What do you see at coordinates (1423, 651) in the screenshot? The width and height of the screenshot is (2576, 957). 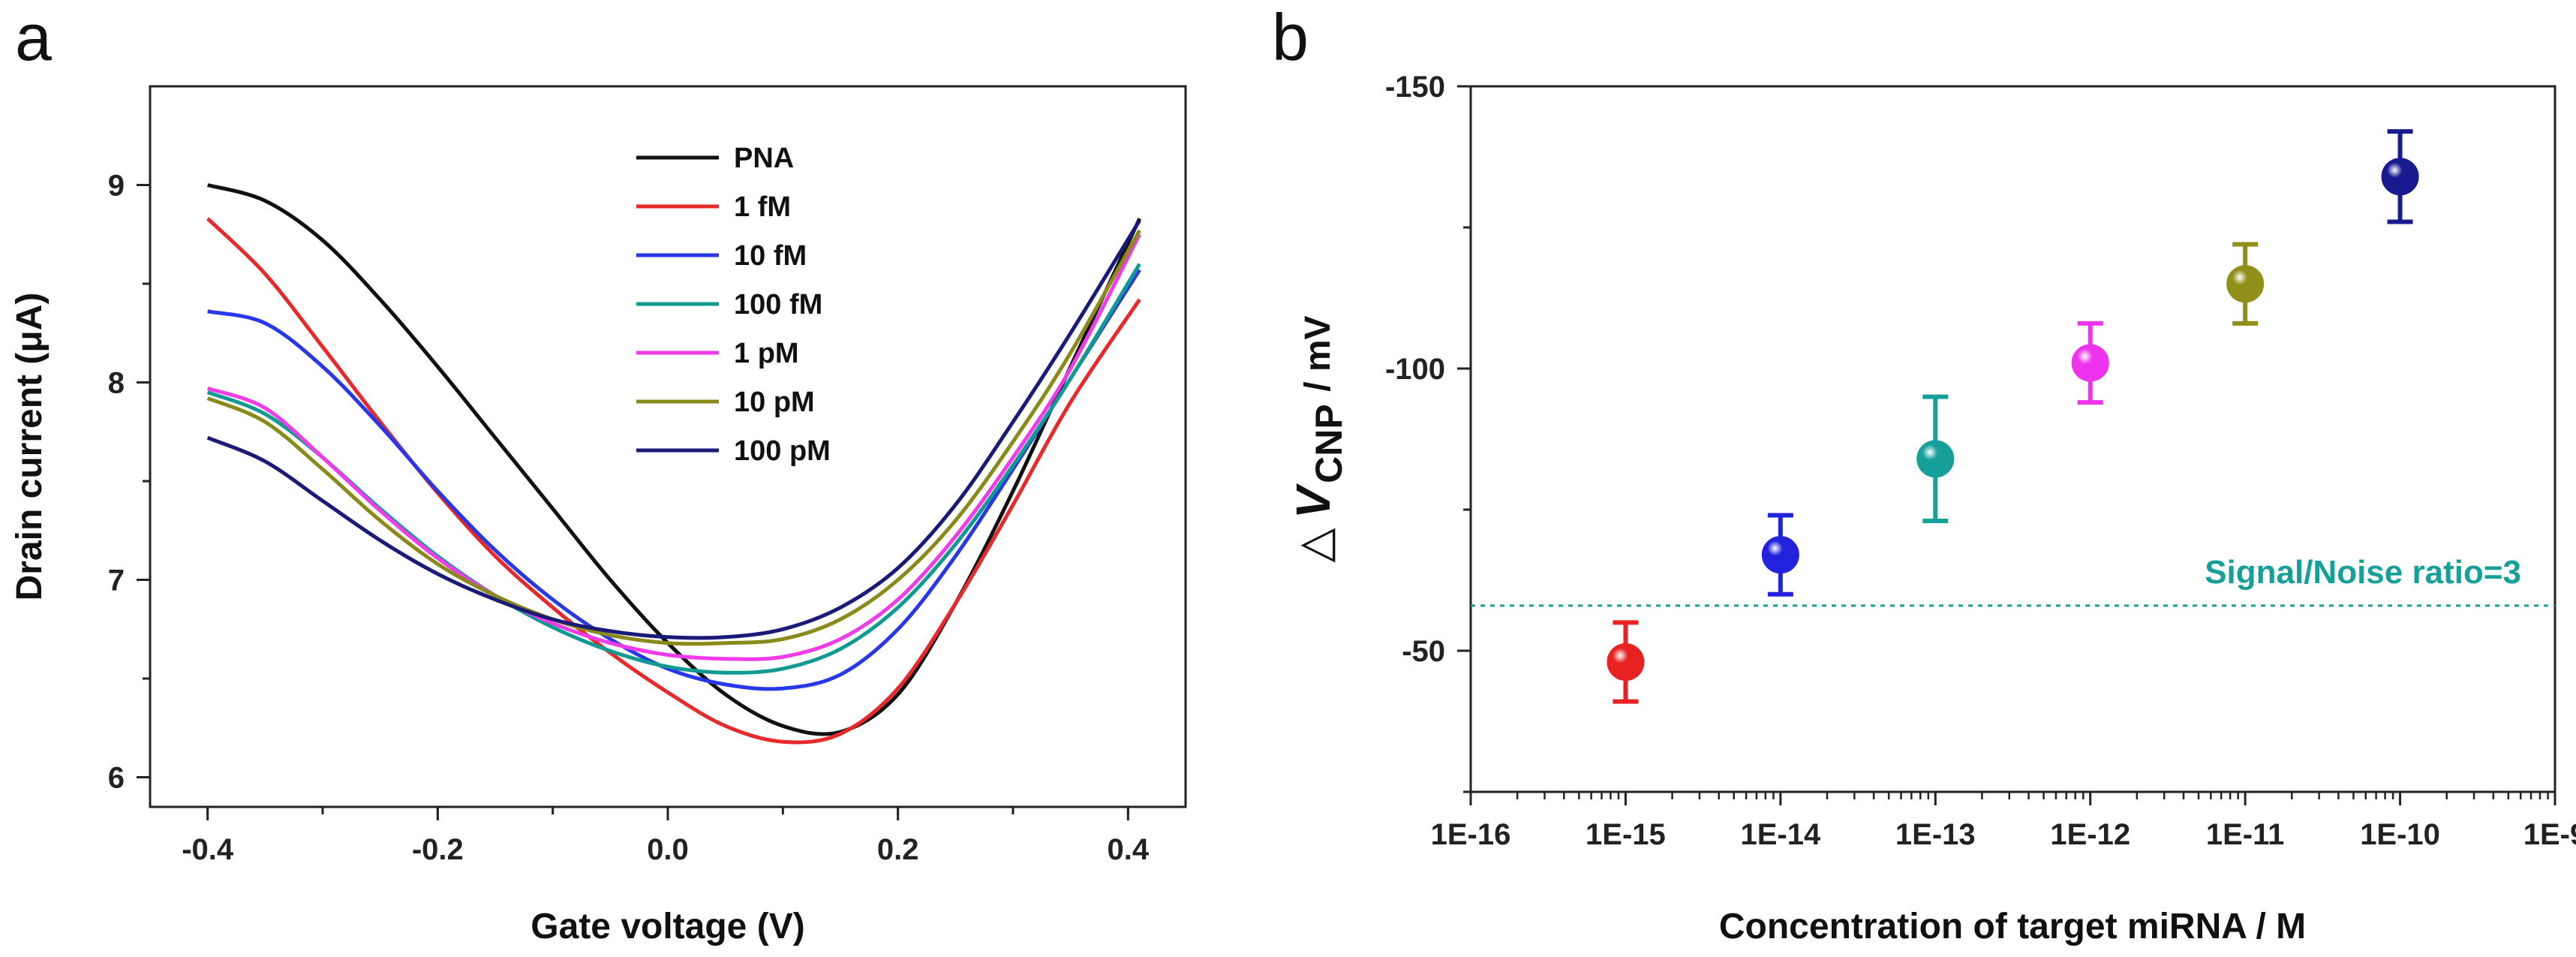 I see `y-tick-label-b: -50` at bounding box center [1423, 651].